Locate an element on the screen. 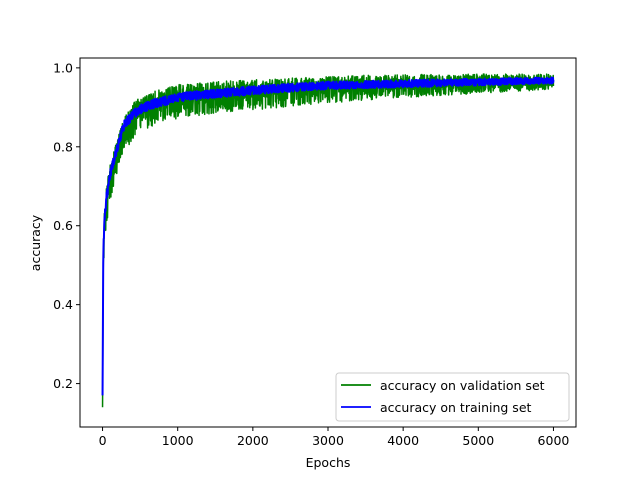 This screenshot has height=480, width=640. x-tick-label: 2000 is located at coordinates (253, 440).